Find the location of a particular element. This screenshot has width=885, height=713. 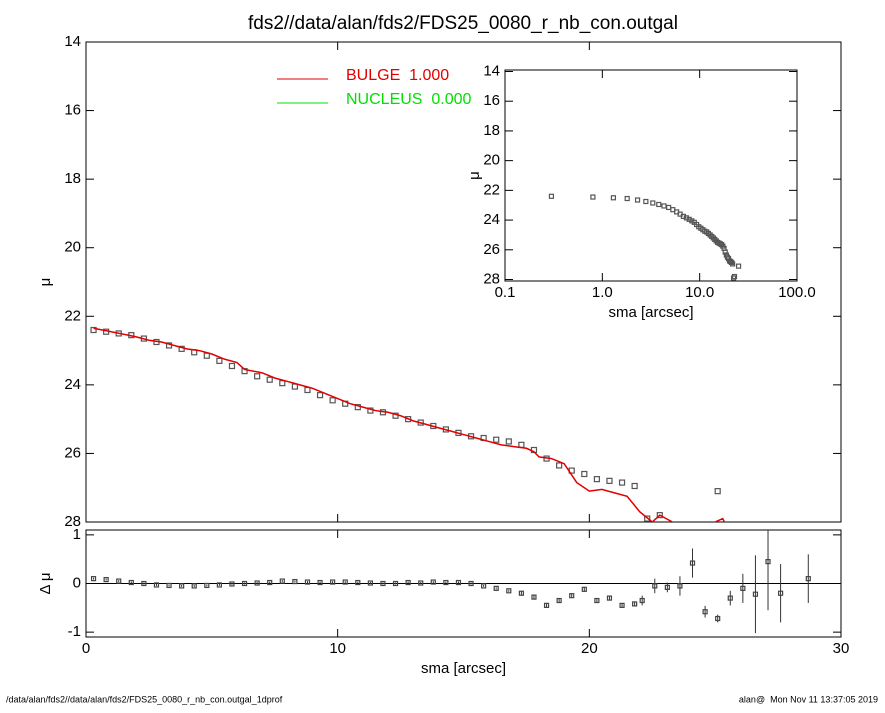

legend-label: NUCLEUS 0.000 is located at coordinates (408, 99).